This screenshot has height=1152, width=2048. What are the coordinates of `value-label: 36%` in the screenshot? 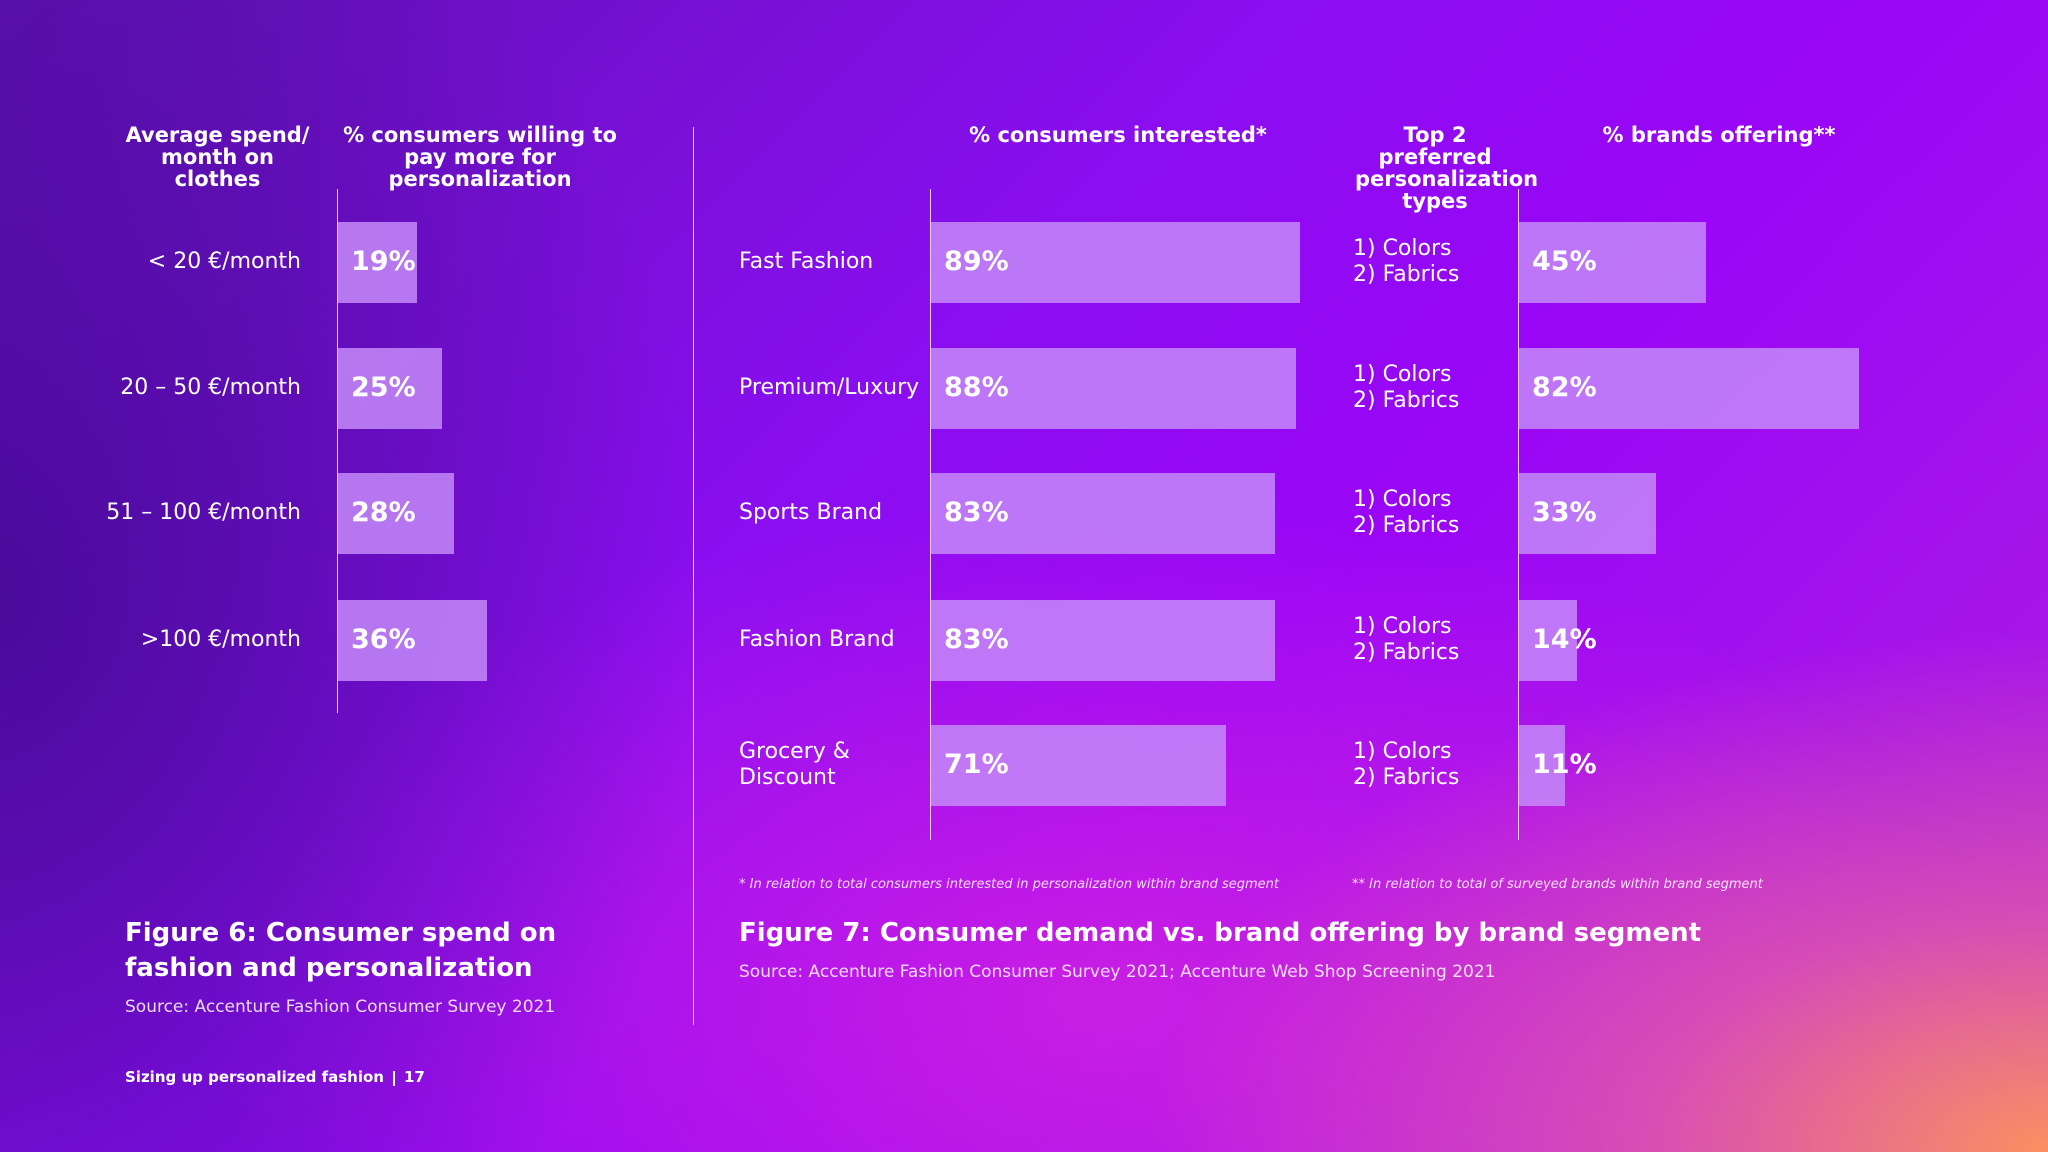 It's located at (383, 639).